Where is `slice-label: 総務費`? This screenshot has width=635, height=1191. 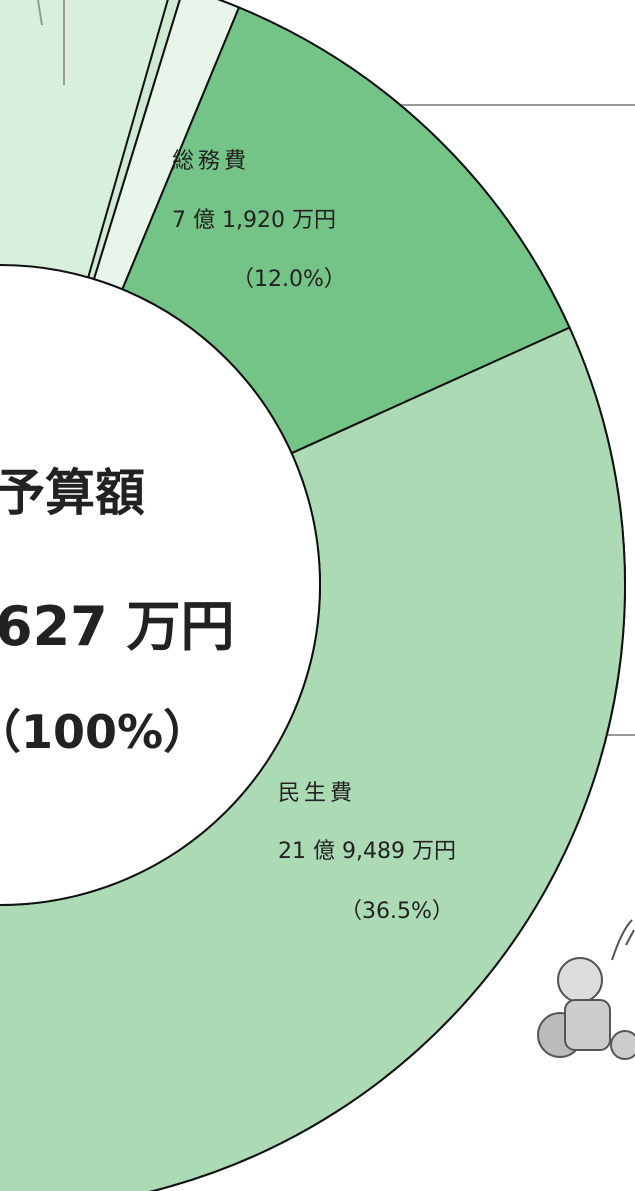 slice-label: 総務費 is located at coordinates (211, 161).